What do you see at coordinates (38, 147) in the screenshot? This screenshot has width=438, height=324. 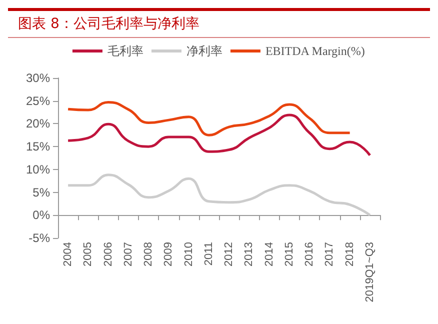 I see `y-tick-label: 15%` at bounding box center [38, 147].